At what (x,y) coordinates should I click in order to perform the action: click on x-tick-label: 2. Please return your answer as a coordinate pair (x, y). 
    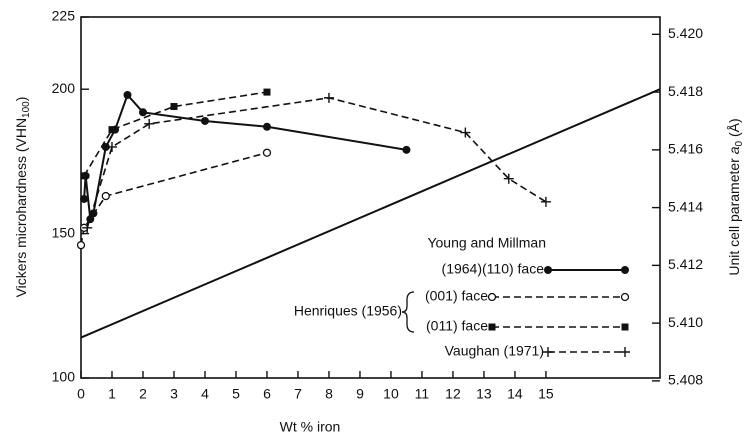
    Looking at the image, I should click on (143, 394).